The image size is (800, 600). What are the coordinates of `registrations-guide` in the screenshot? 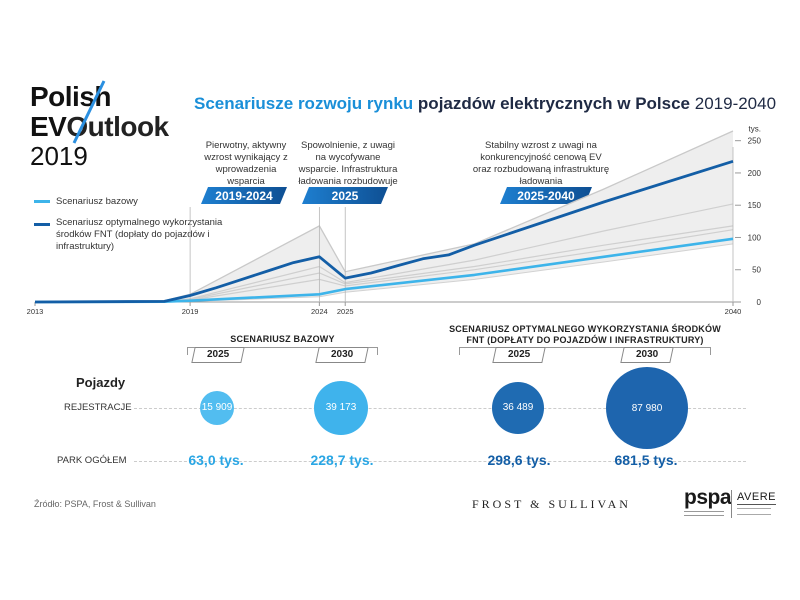 It's located at (440, 408).